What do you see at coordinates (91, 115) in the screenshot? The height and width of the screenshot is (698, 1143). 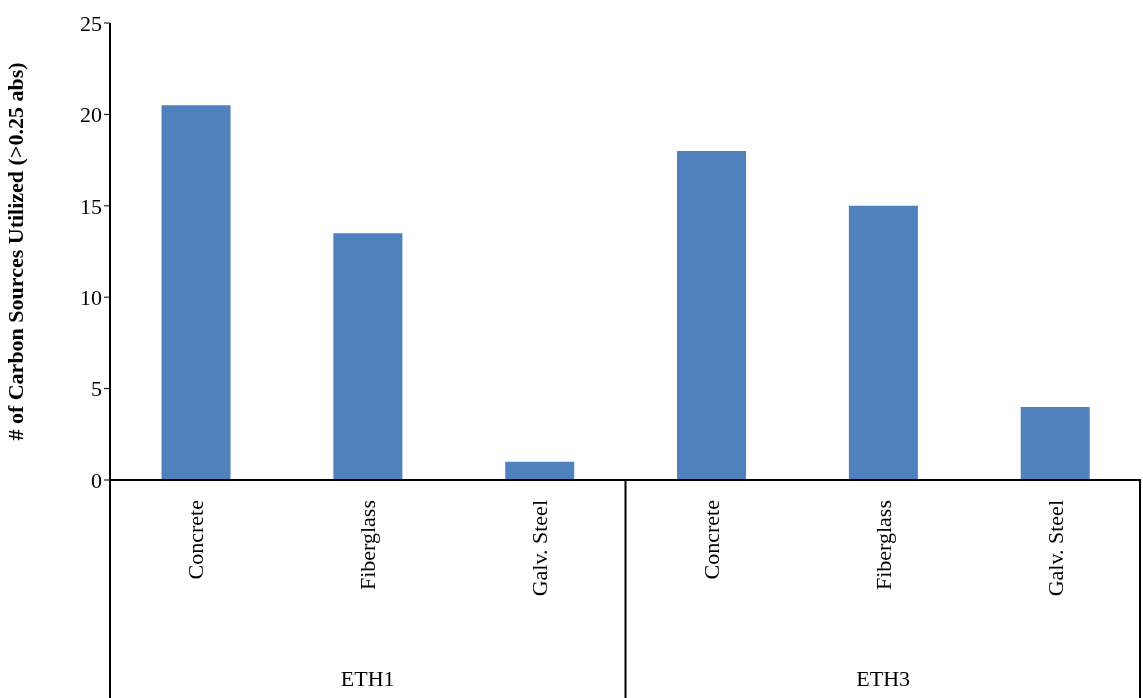 I see `y-tick-label: 20` at bounding box center [91, 115].